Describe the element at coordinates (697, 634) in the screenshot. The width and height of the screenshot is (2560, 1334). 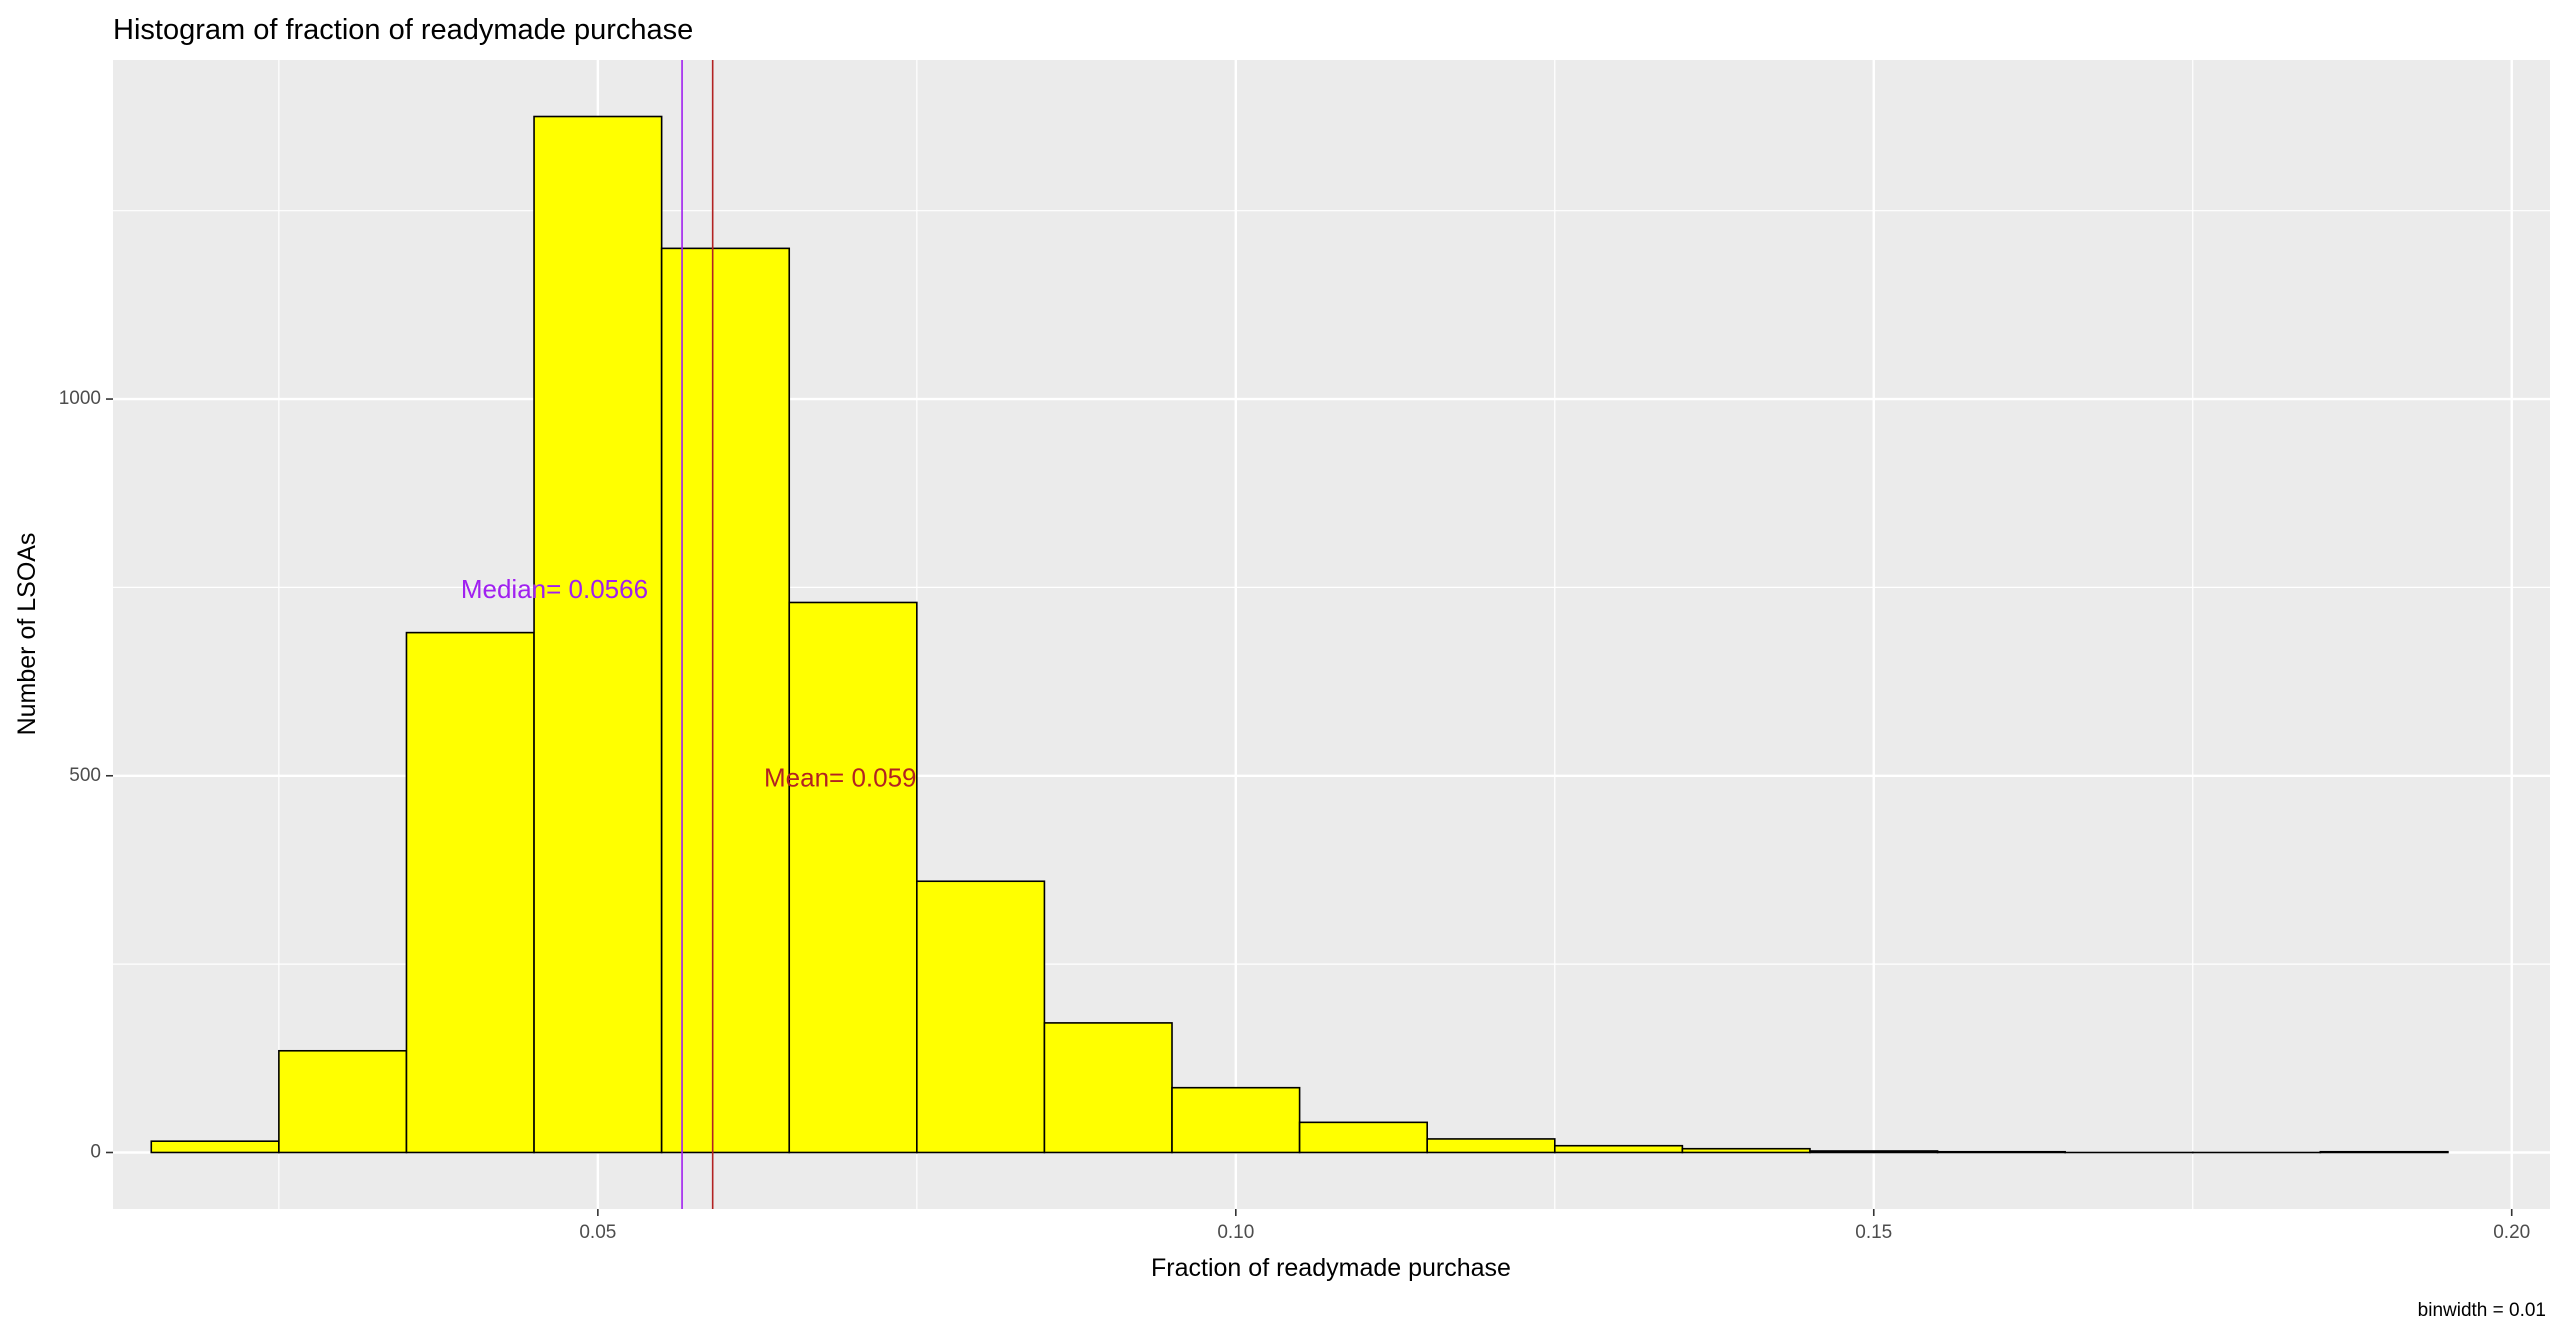
I see `reference-lines` at that location.